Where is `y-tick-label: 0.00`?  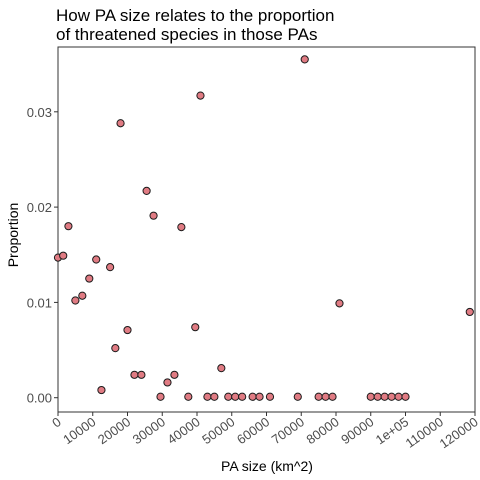 y-tick-label: 0.00 is located at coordinates (39, 398).